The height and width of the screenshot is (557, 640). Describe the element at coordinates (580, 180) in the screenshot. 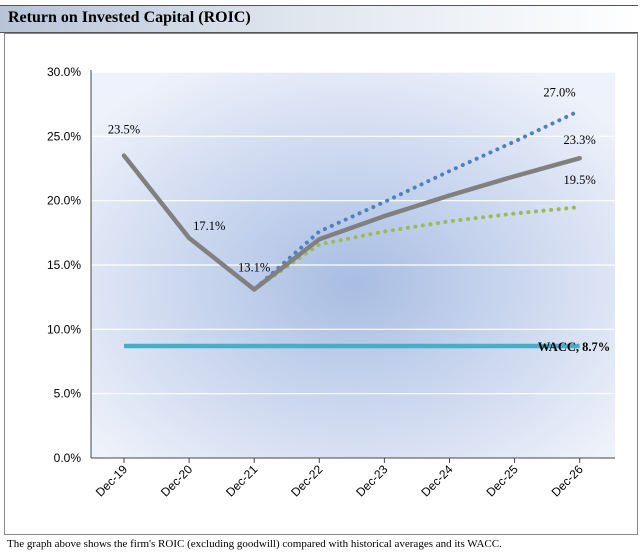

I see `data-label: 19.5%` at that location.